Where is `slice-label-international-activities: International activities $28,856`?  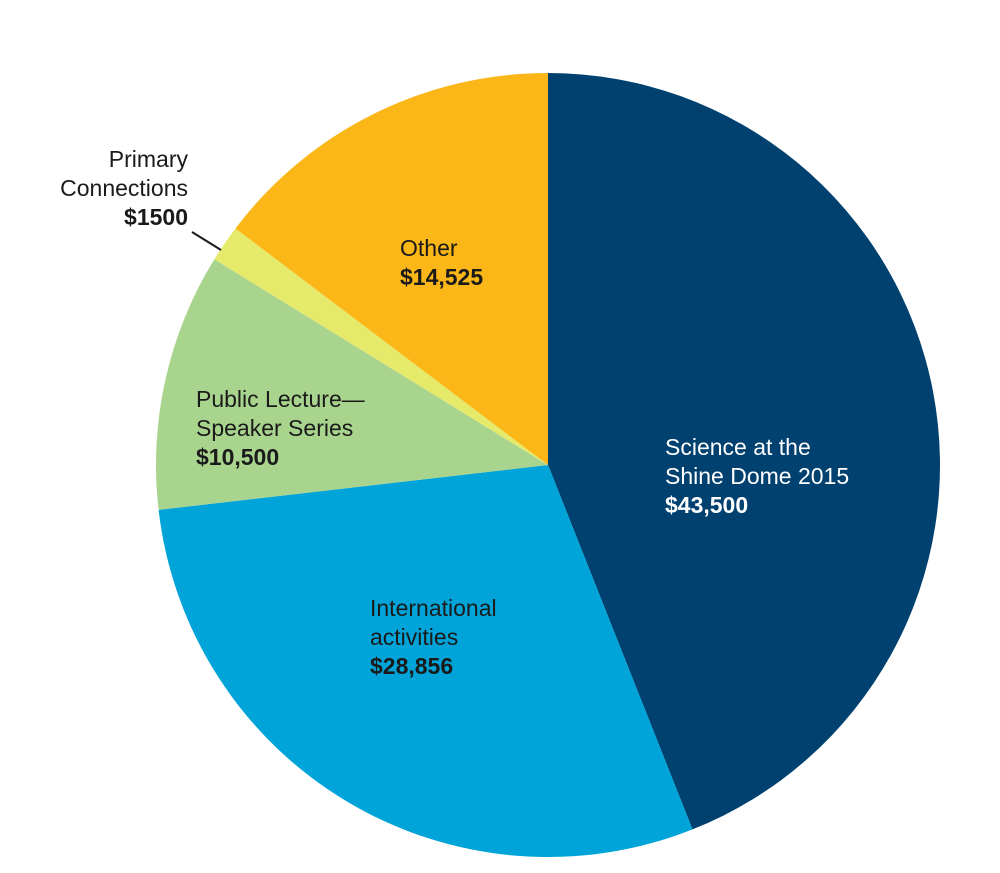 slice-label-international-activities: International activities $28,856 is located at coordinates (433, 637).